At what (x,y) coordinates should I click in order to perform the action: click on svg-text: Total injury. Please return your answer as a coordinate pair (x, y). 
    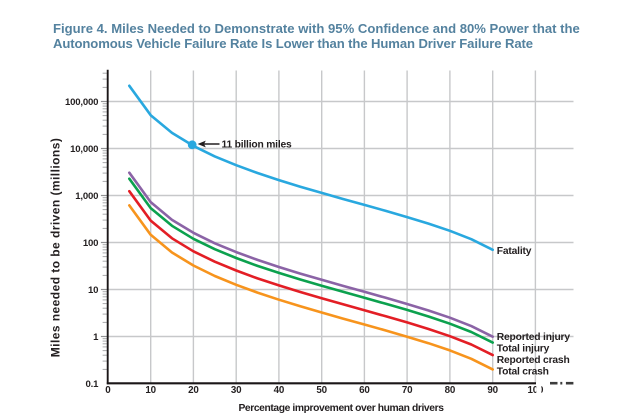
    Looking at the image, I should click on (523, 349).